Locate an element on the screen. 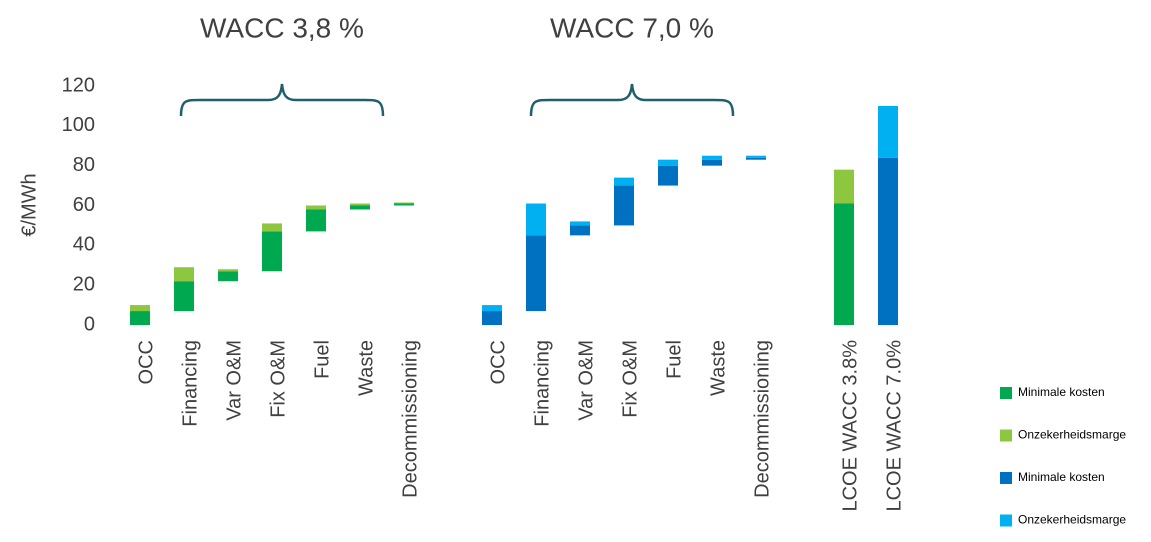  y-tick-label: 20 is located at coordinates (84, 284).